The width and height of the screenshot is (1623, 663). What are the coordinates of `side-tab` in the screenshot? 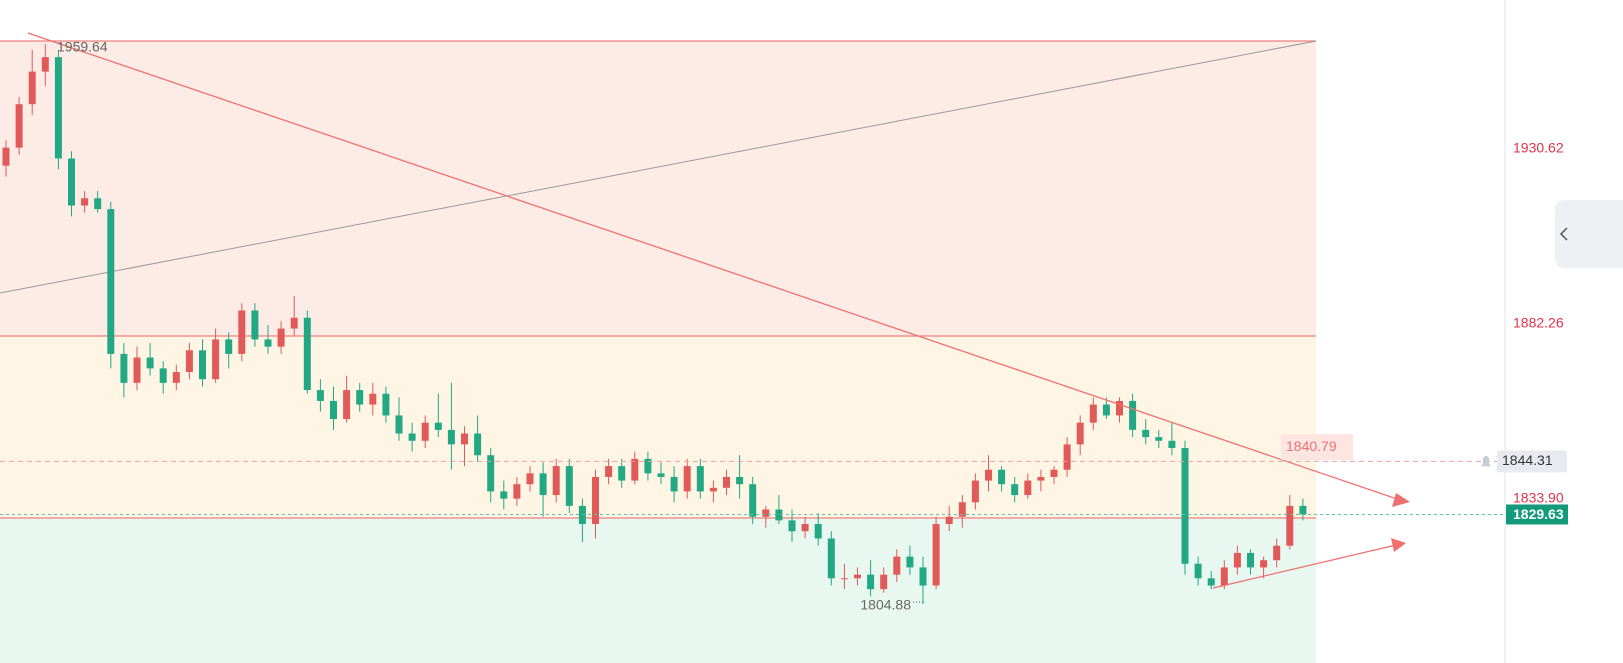 It's located at (1589, 234).